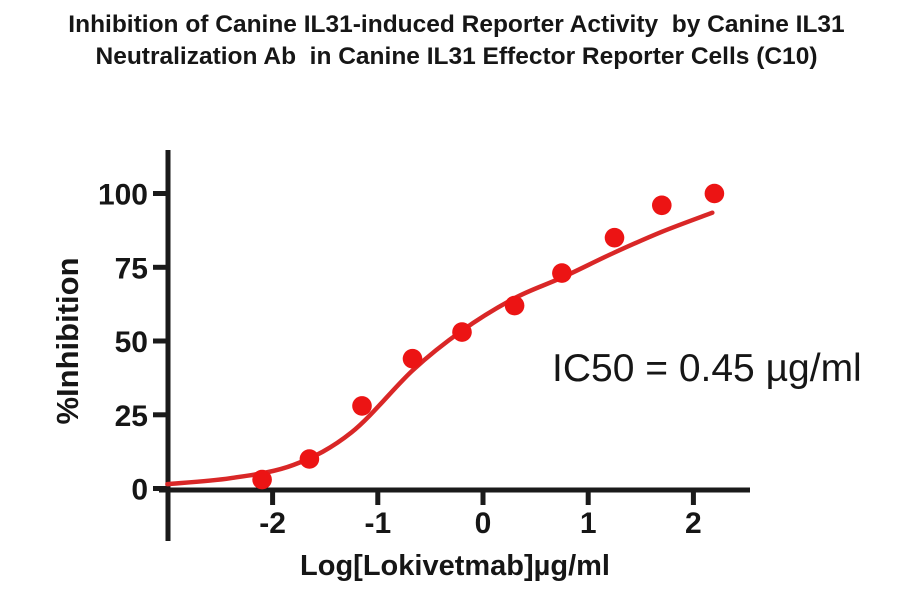 This screenshot has height=598, width=913. Describe the element at coordinates (693, 523) in the screenshot. I see `x-tick-label: 2` at that location.